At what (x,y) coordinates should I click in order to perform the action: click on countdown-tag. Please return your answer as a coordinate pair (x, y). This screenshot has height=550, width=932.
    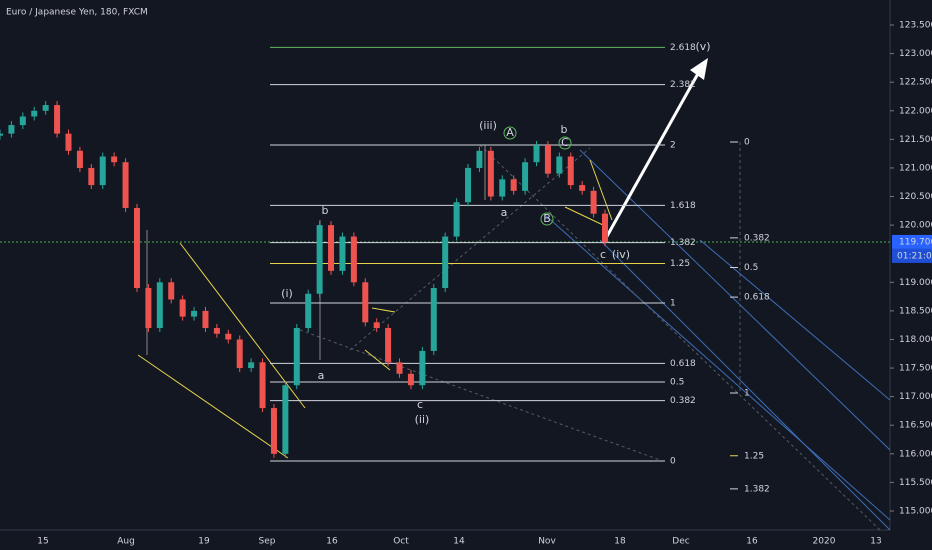
    Looking at the image, I should click on (912, 255).